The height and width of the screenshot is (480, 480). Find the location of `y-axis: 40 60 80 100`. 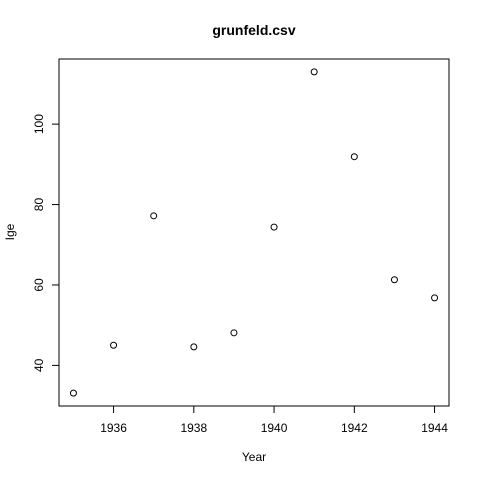

y-axis: 40 60 80 100 is located at coordinates (46, 243).